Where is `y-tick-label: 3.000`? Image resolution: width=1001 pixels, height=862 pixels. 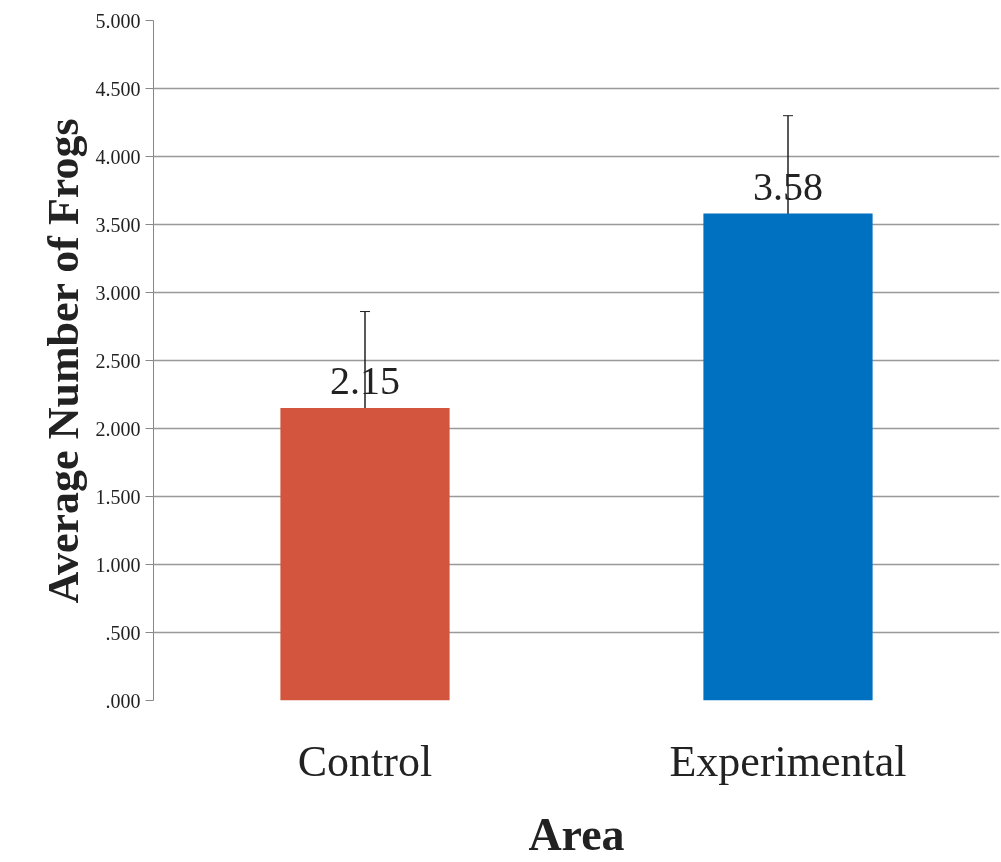 y-tick-label: 3.000 is located at coordinates (118, 292).